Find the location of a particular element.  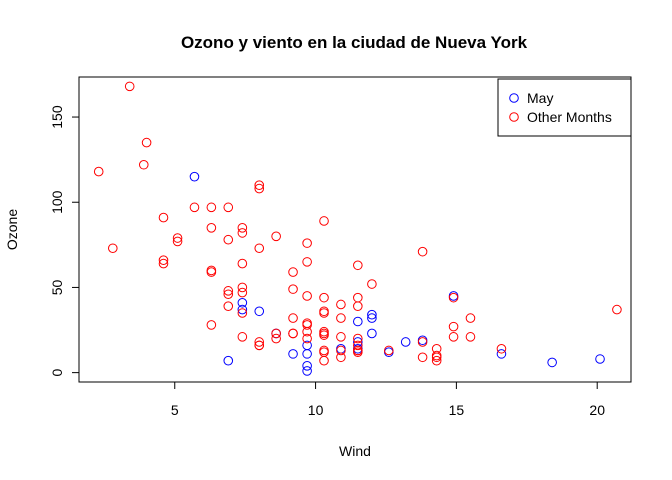

y-tick-label: 100 is located at coordinates (57, 202).